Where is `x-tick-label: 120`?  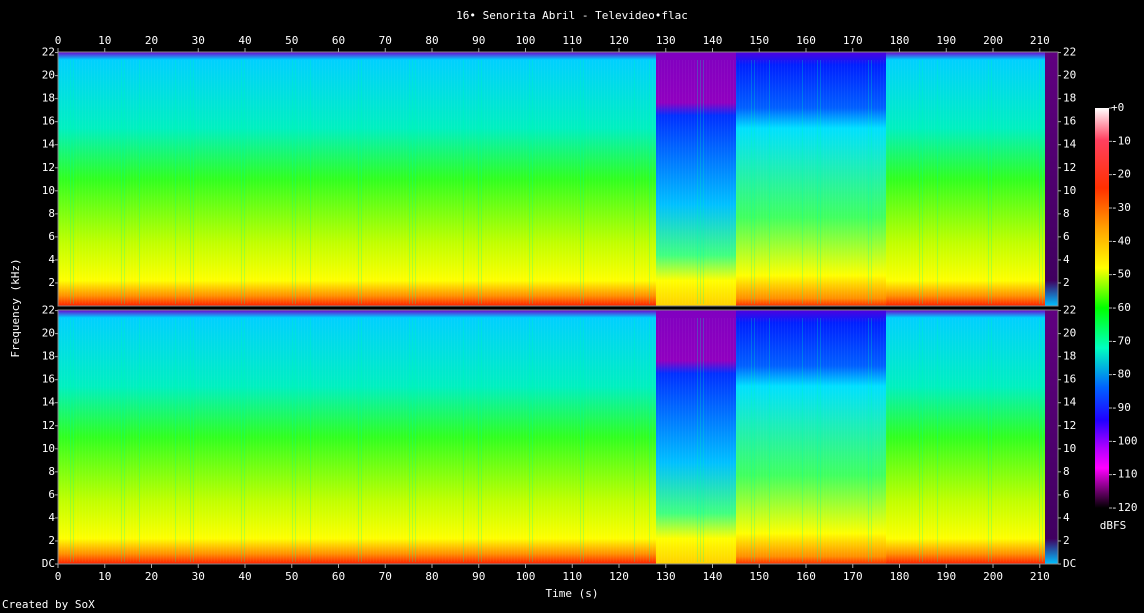 x-tick-label: 120 is located at coordinates (619, 40).